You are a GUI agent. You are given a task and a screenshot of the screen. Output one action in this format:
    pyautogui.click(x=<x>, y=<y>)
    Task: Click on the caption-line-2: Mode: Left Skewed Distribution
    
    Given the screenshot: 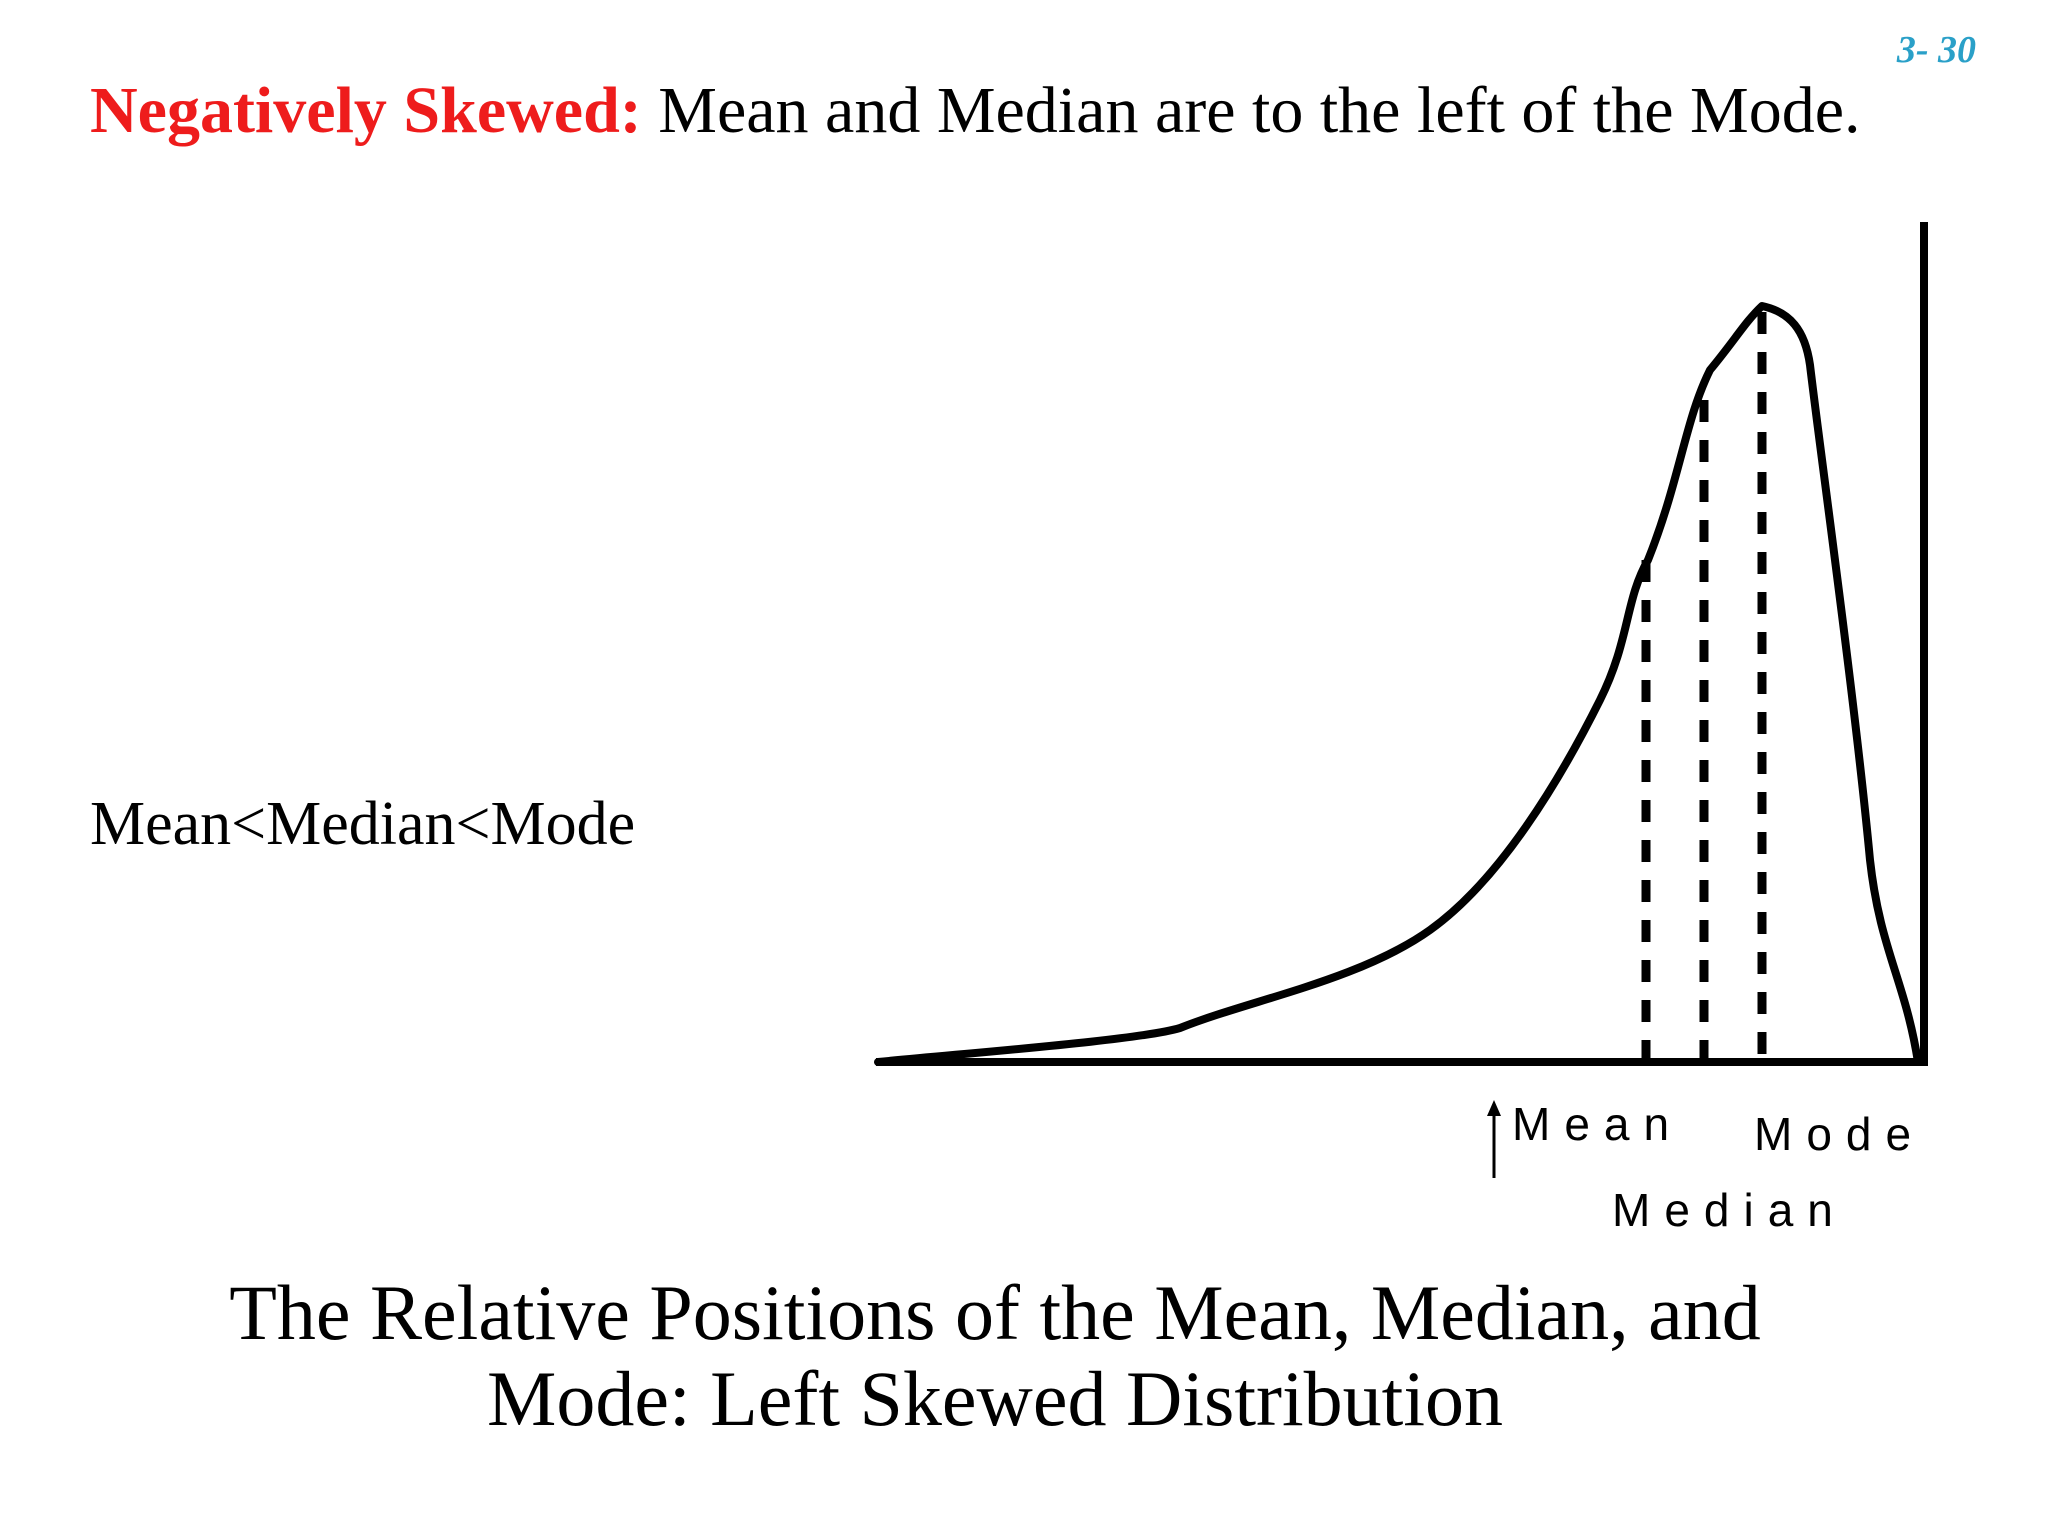 What is the action you would take?
    pyautogui.click(x=995, y=1398)
    